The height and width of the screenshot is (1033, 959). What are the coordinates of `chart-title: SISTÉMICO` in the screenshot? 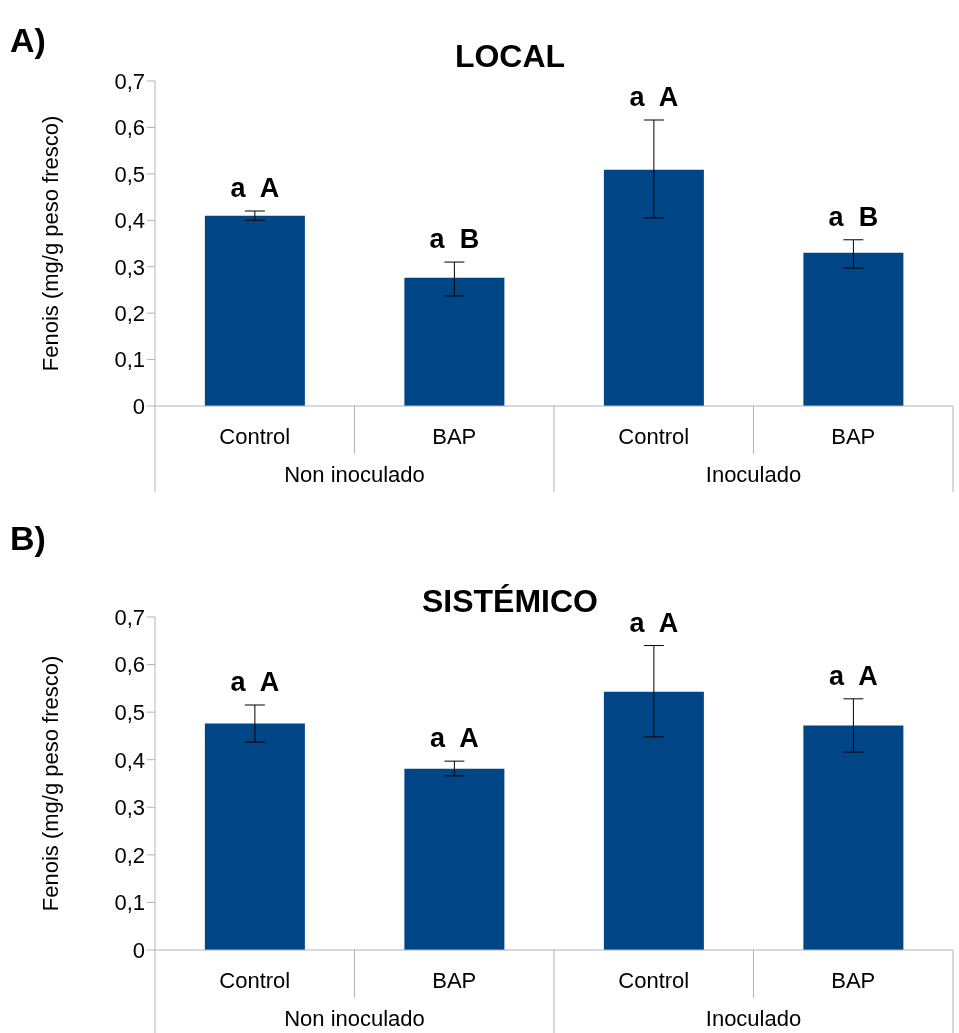 It's located at (510, 601).